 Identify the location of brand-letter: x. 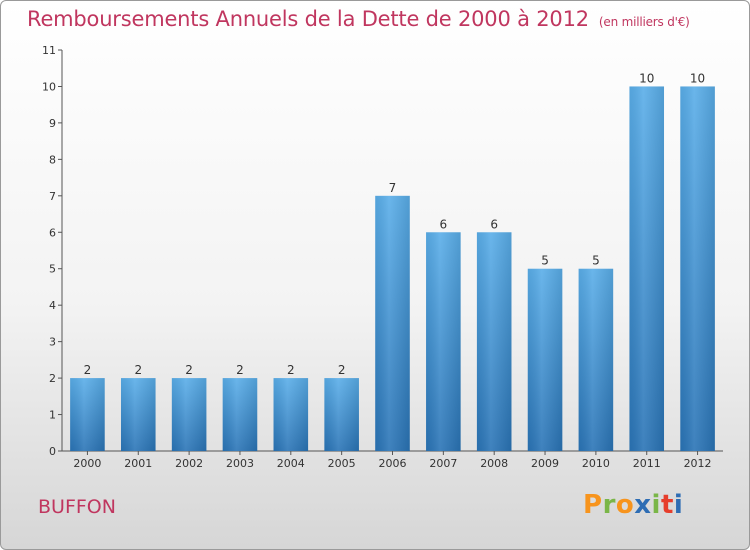
(643, 505).